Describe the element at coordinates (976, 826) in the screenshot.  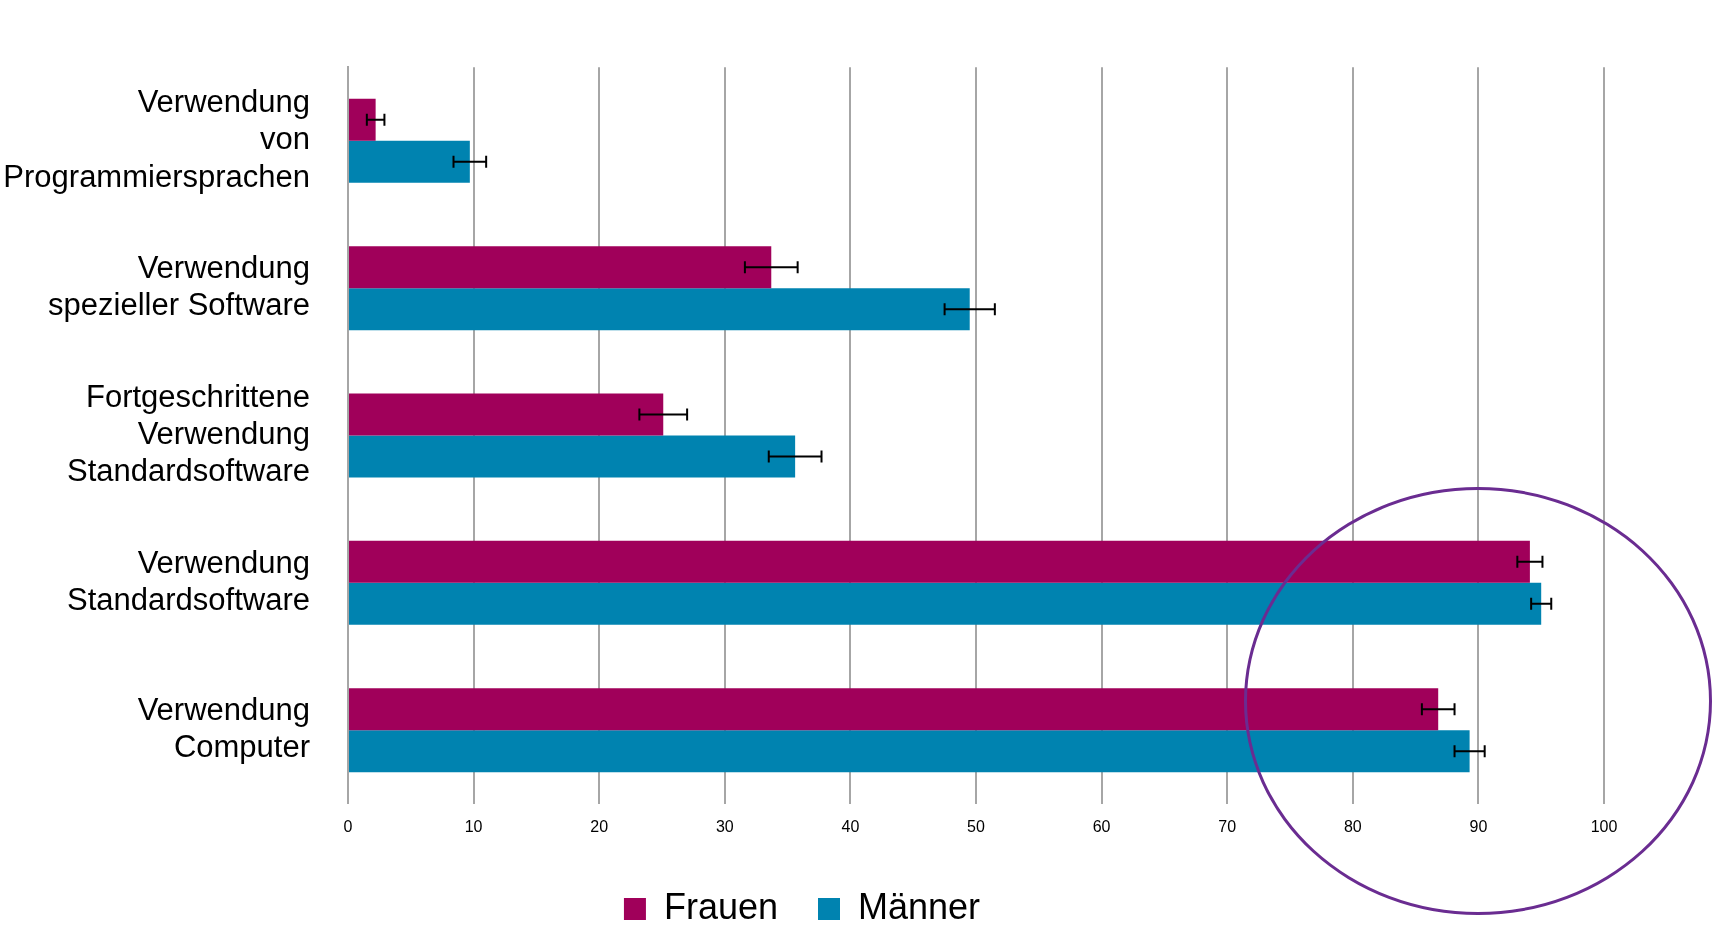
I see `x-tick-label: 50` at that location.